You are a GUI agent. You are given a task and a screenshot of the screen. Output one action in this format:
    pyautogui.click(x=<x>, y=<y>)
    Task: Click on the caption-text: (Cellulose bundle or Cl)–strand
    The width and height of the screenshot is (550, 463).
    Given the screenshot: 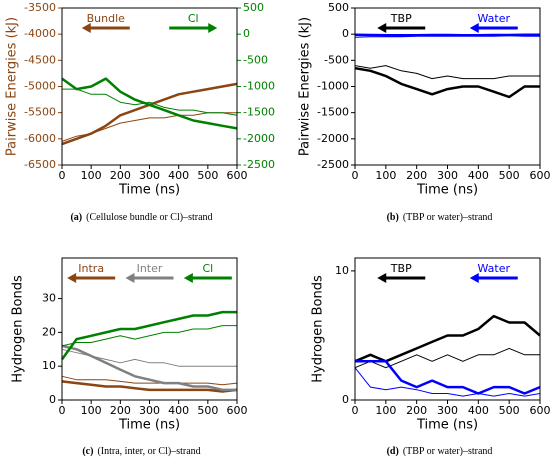 What is the action you would take?
    pyautogui.click(x=149, y=217)
    